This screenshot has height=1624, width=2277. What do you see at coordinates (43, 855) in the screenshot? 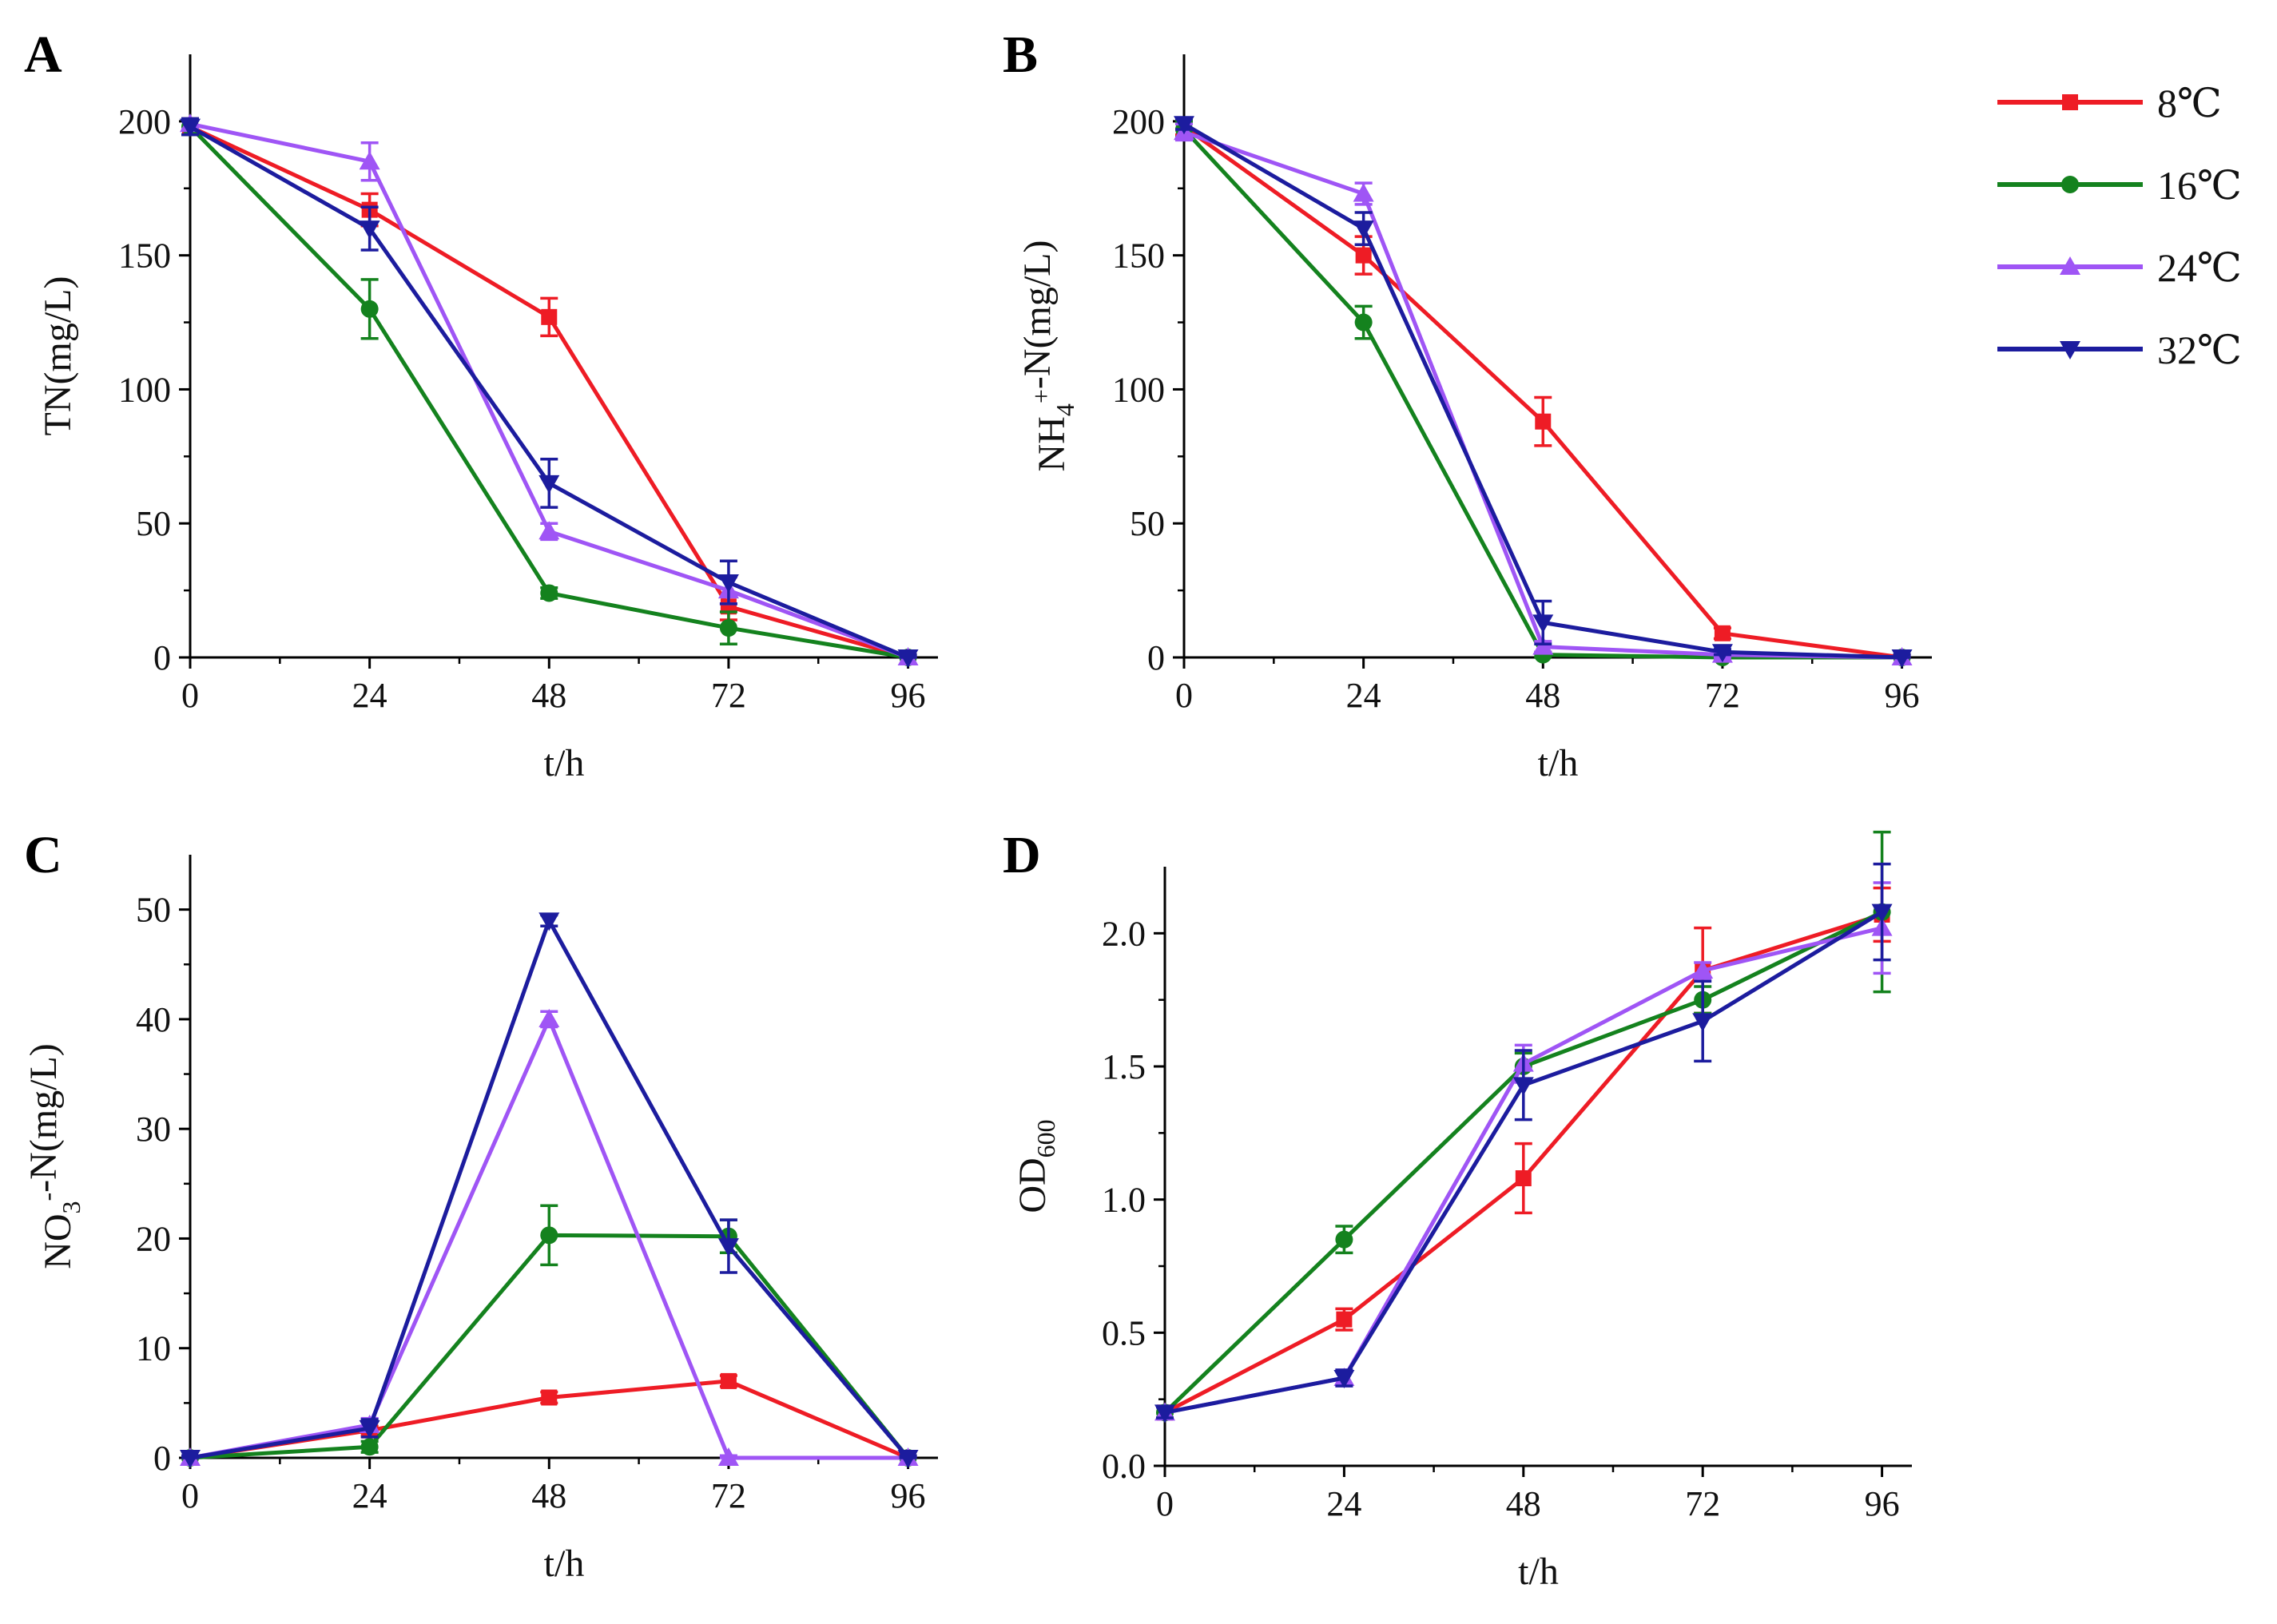
I see `panel-letter-c: C` at bounding box center [43, 855].